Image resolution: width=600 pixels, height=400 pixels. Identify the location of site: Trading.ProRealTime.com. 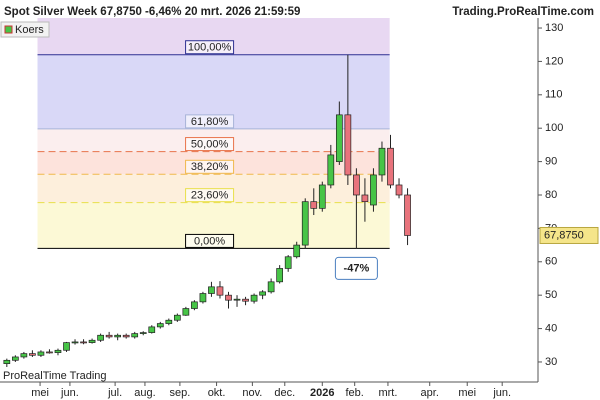
(523, 12).